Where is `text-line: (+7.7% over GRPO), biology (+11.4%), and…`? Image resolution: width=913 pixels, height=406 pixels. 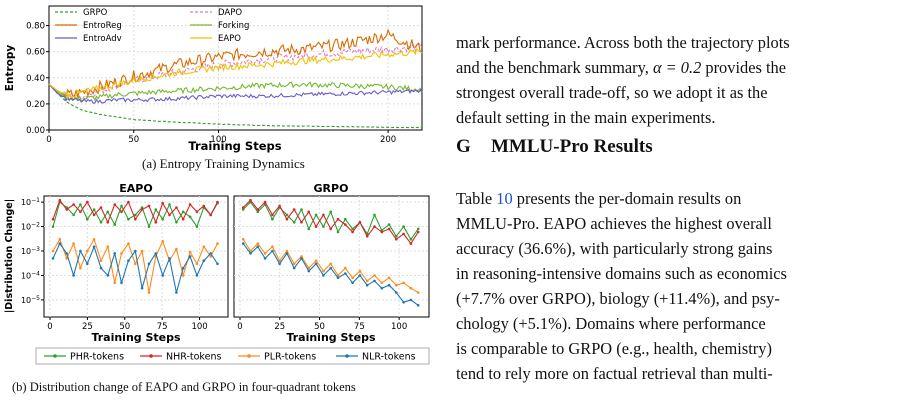
text-line: (+7.7% over GRPO), biology (+11.4%), and… is located at coordinates (618, 298).